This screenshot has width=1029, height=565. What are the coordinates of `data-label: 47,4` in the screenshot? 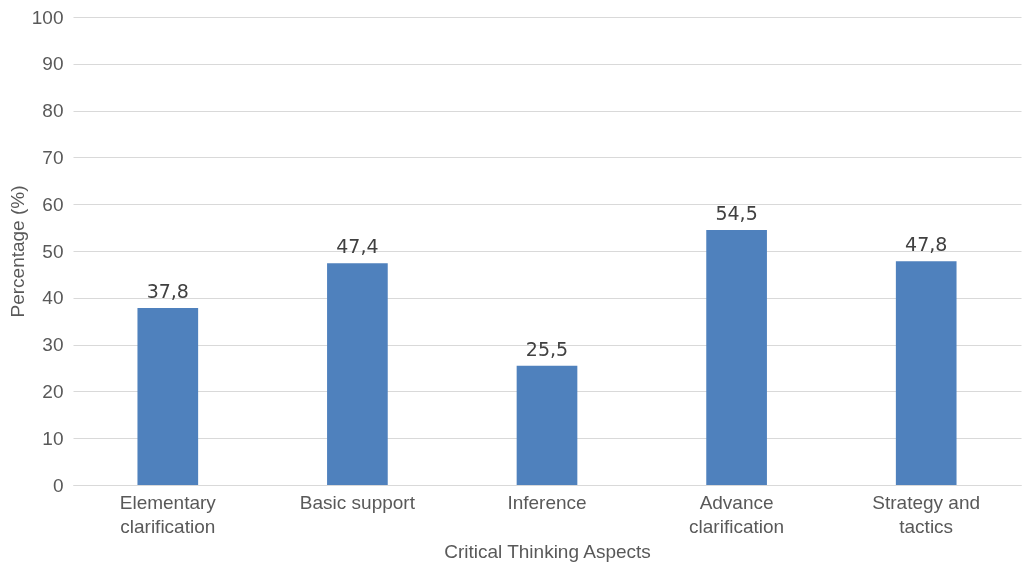 It's located at (357, 246).